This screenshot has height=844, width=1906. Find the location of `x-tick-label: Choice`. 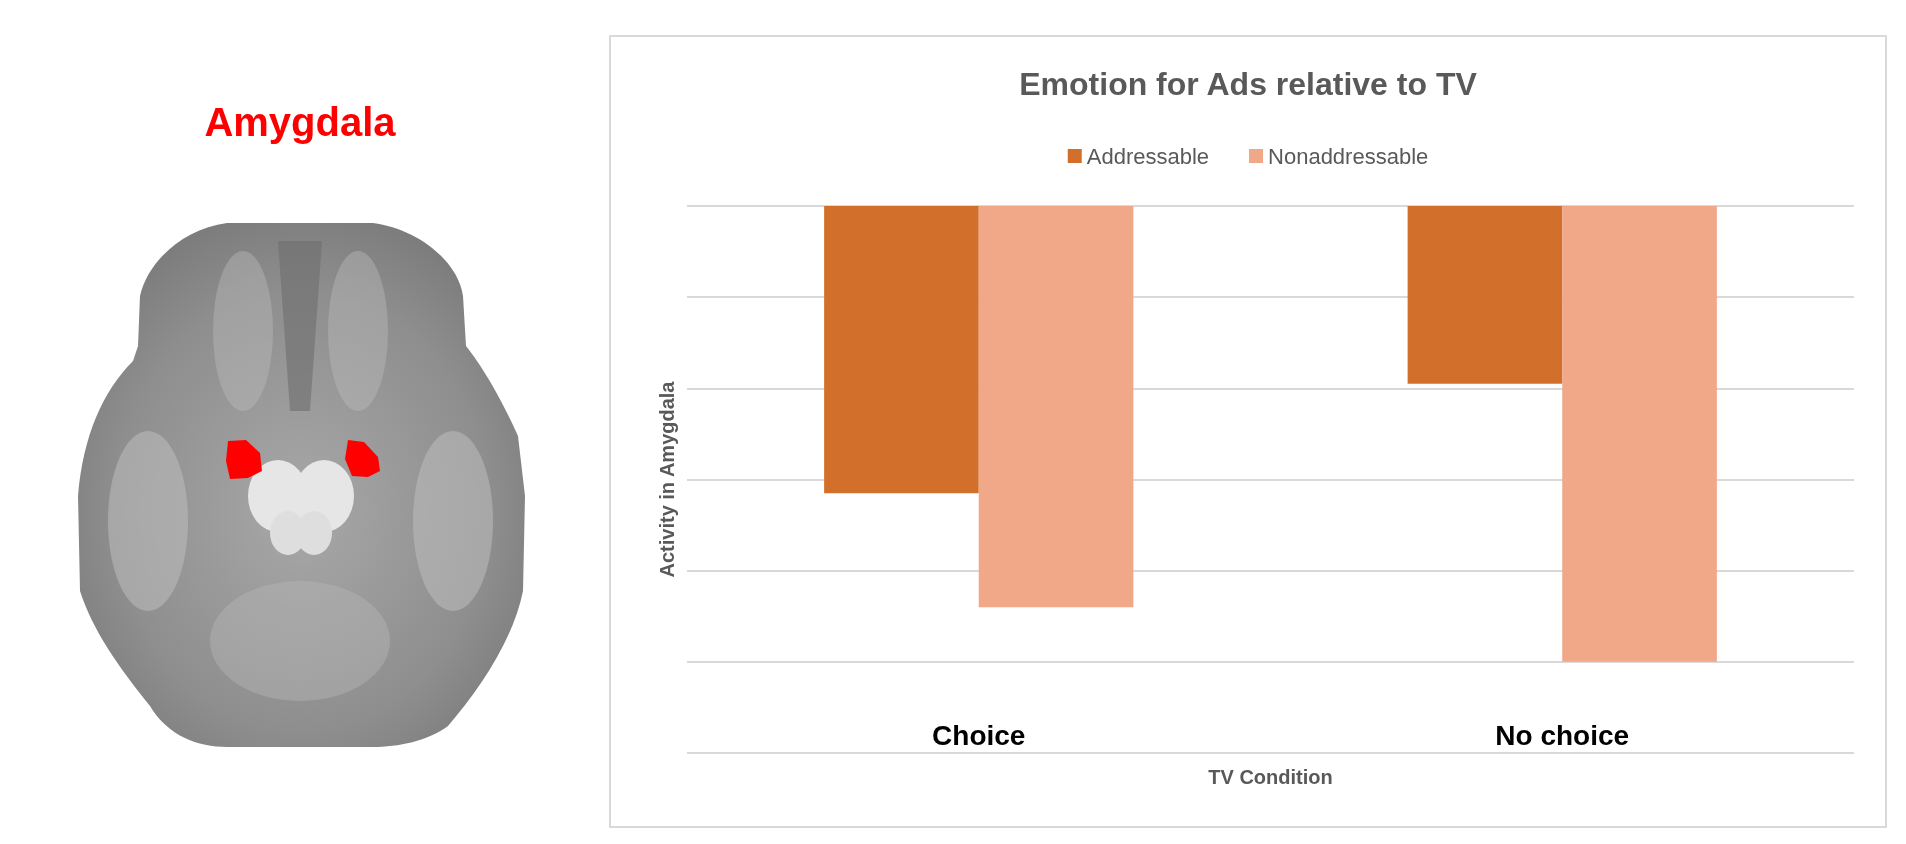

x-tick-label: Choice is located at coordinates (979, 735).